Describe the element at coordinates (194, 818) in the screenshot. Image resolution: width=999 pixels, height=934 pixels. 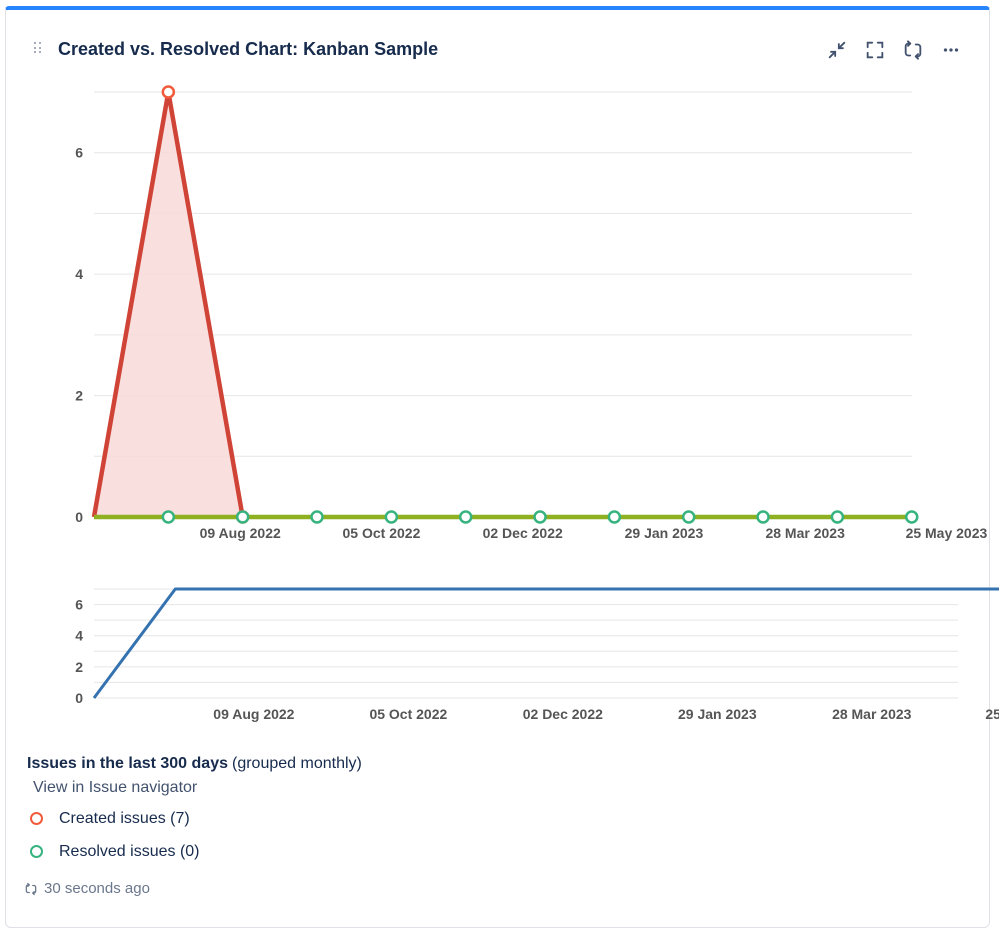
I see `legend-item-created: Created issues (7)` at that location.